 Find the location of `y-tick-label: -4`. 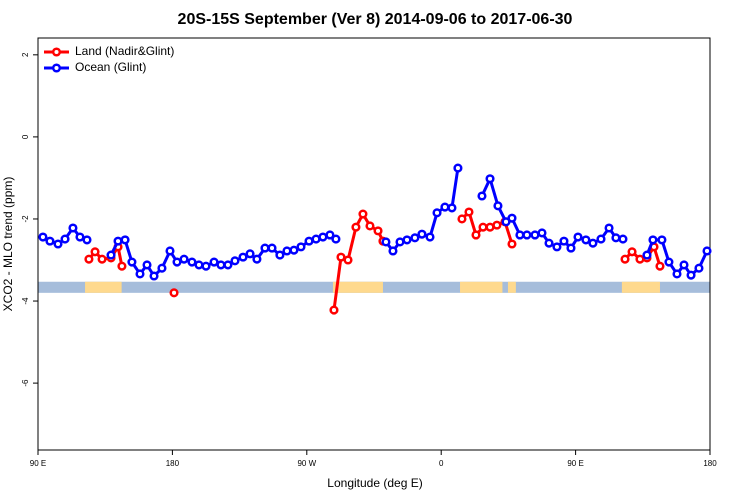

y-tick-label: -4 is located at coordinates (25, 301).